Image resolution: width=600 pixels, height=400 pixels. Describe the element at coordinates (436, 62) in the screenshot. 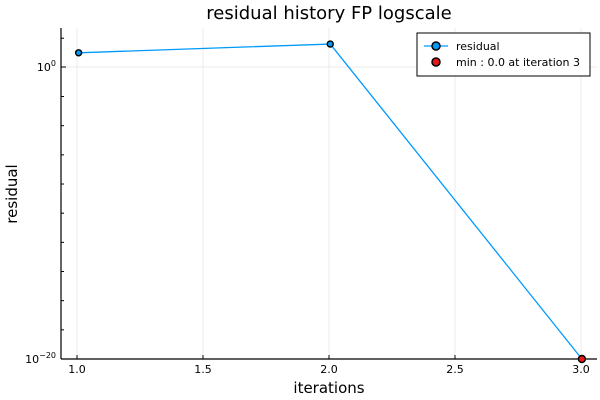

I see `legend-marker-min` at that location.